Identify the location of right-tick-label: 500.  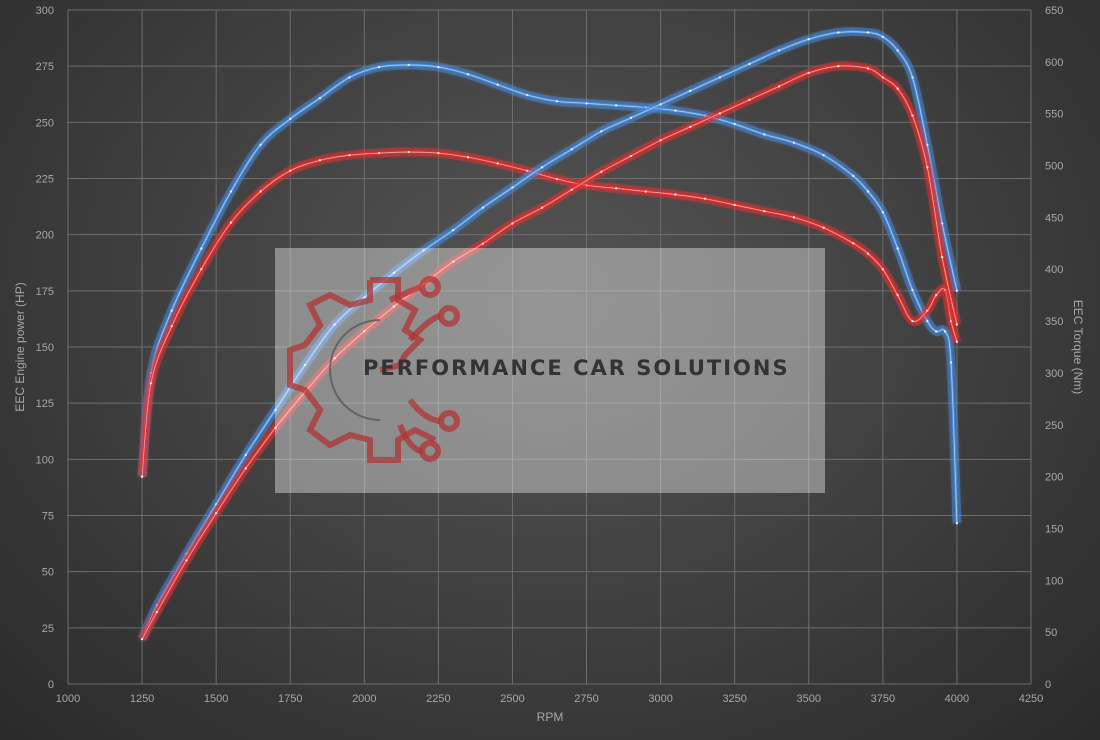
(1054, 167).